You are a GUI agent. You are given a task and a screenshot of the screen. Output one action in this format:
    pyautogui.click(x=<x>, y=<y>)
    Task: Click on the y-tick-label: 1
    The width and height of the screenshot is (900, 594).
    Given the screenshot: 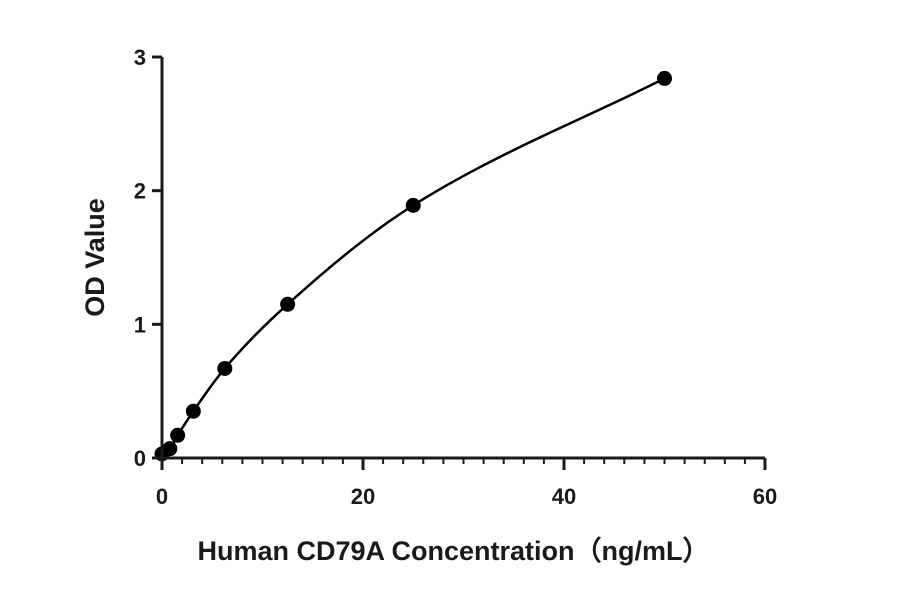 What is the action you would take?
    pyautogui.click(x=140, y=324)
    